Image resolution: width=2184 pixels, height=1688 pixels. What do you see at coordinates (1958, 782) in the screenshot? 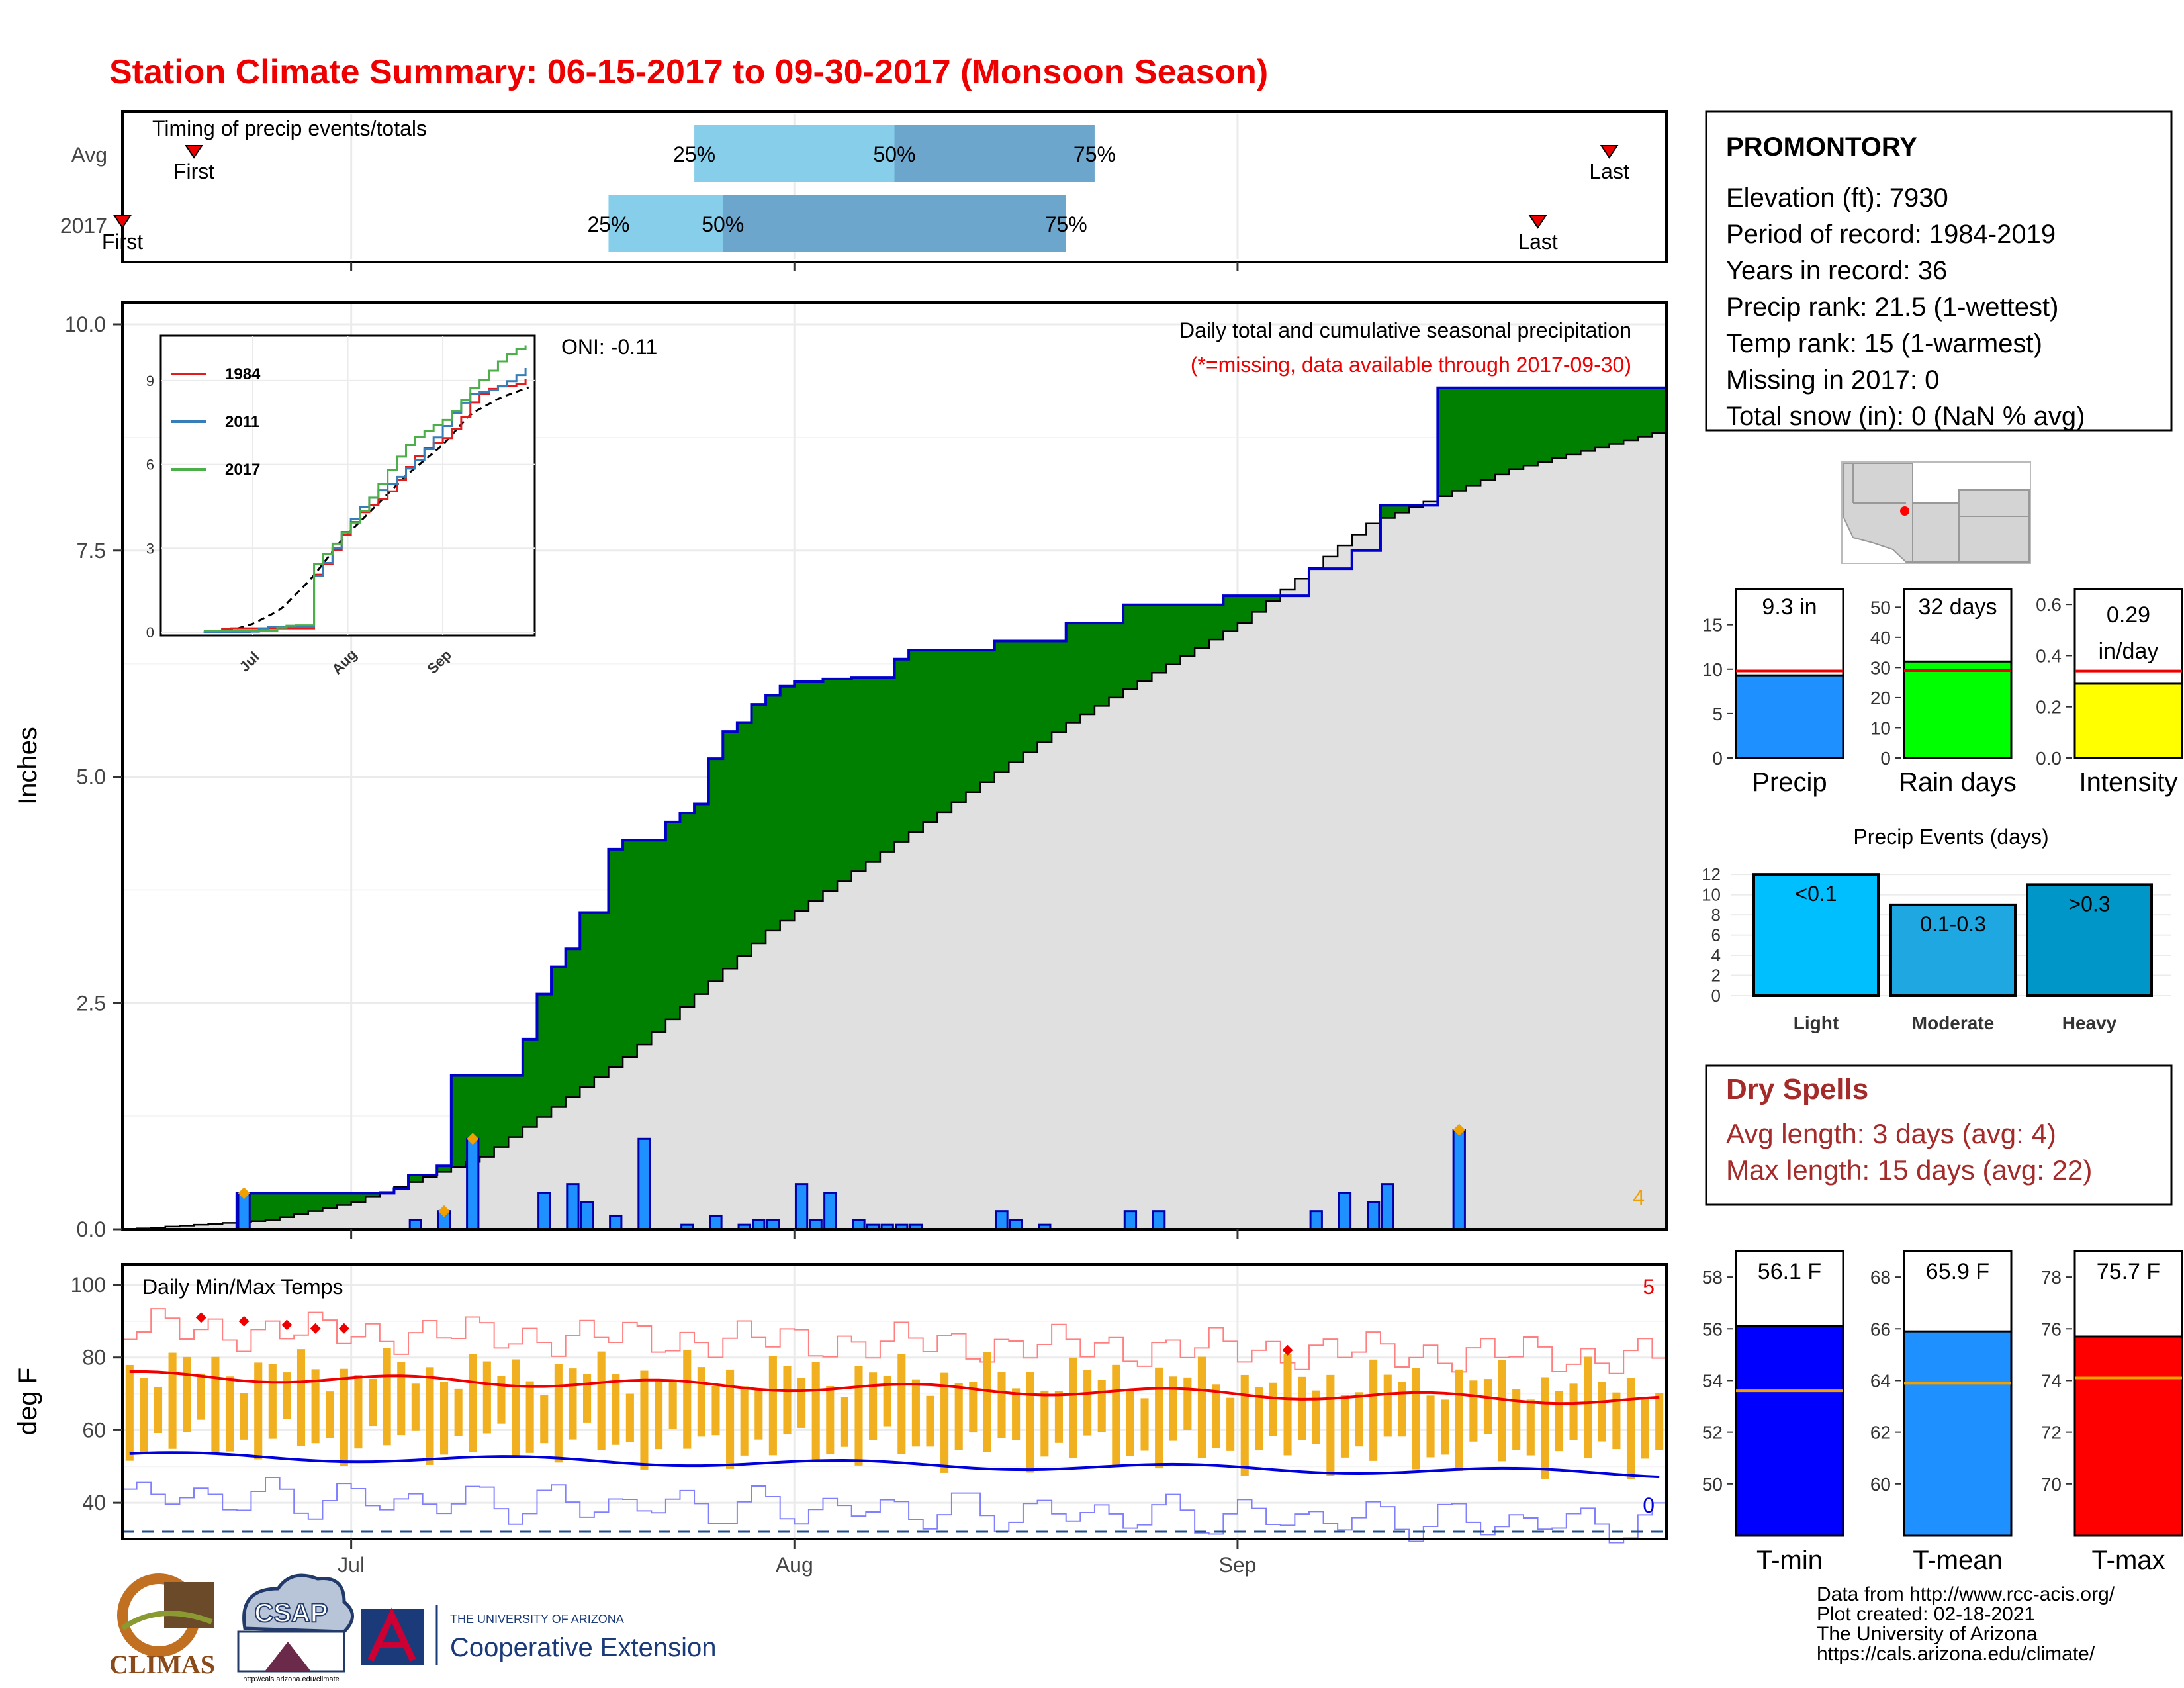
I see `summary-category-label: Rain days` at bounding box center [1958, 782].